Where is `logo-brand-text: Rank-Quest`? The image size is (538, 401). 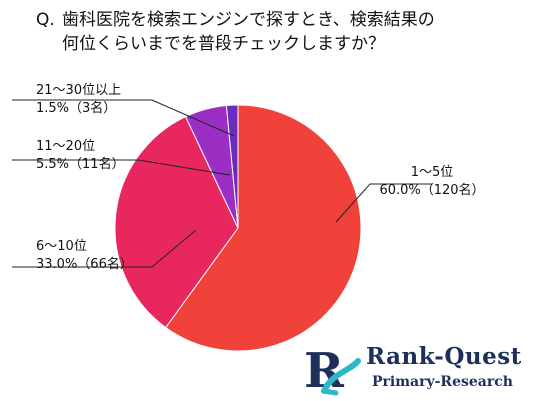 logo-brand-text: Rank-Quest is located at coordinates (444, 356).